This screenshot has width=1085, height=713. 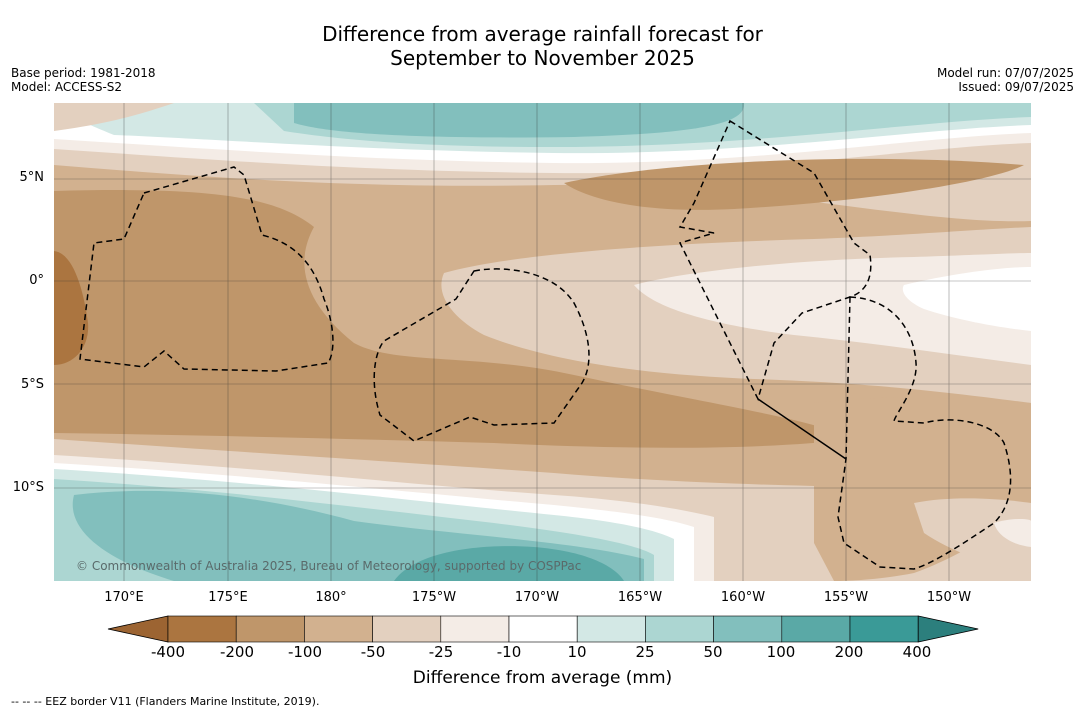 I want to click on colorbar-arrow-low, so click(x=138, y=629).